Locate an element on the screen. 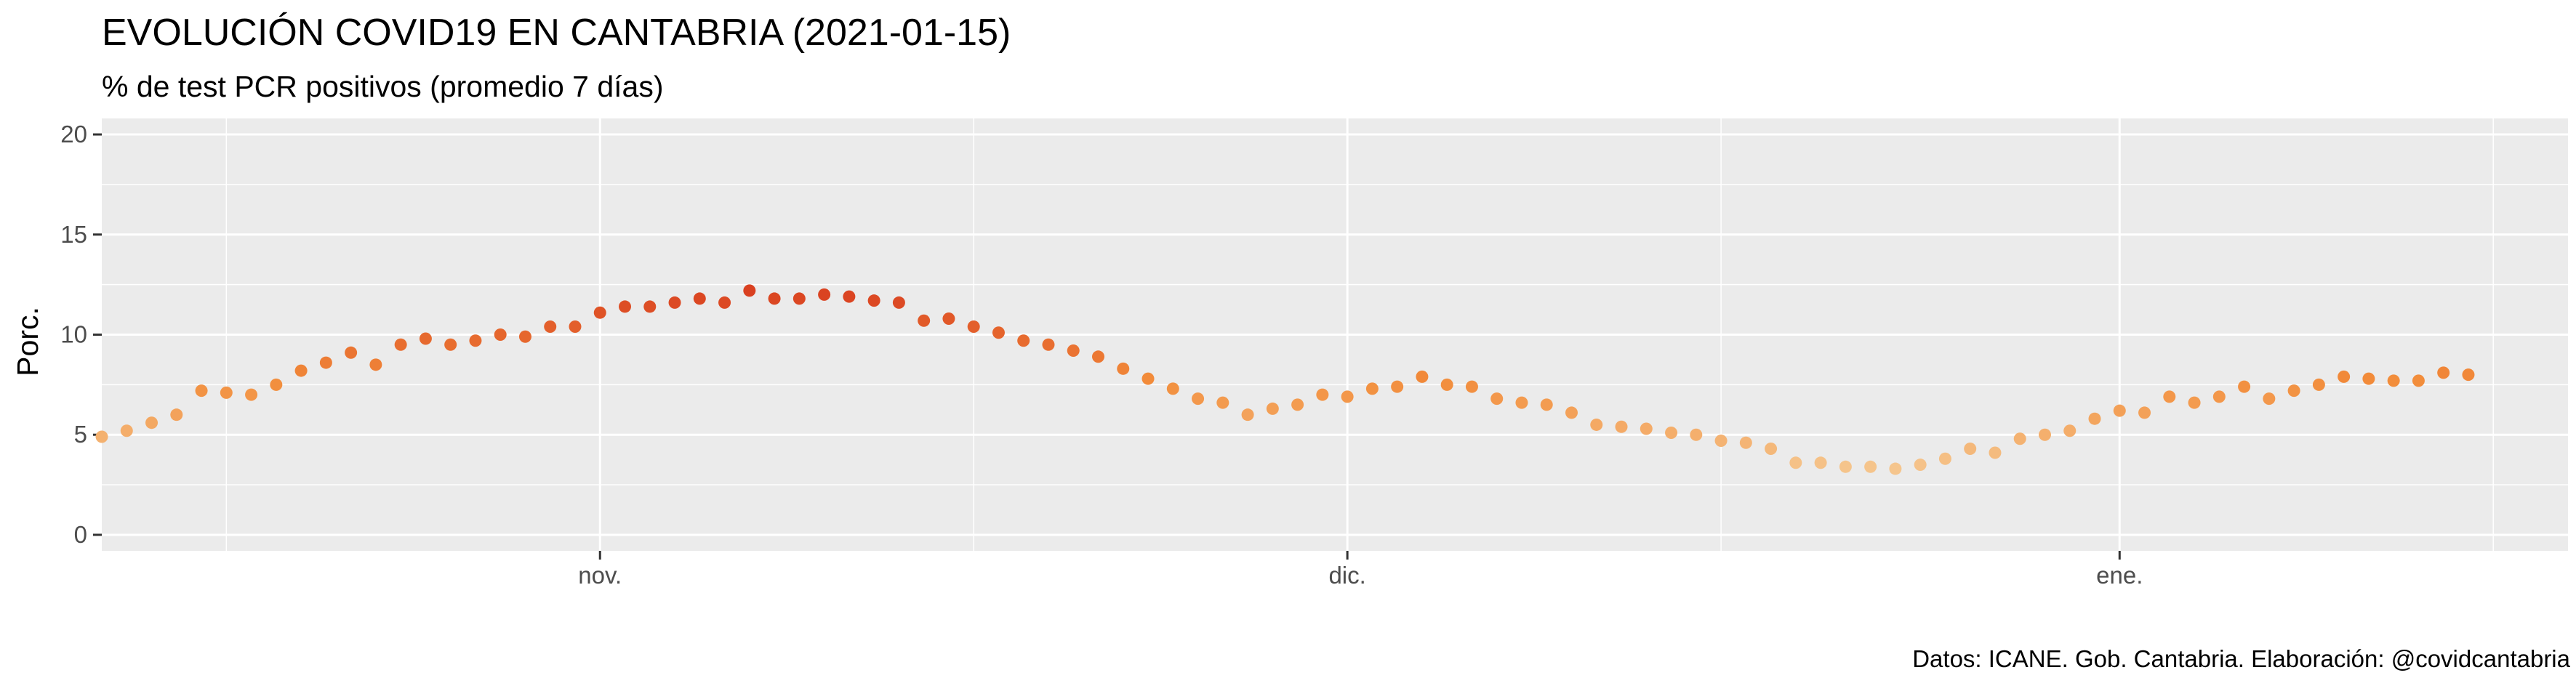  x-axis: nov. dic. ene. is located at coordinates (1360, 570).